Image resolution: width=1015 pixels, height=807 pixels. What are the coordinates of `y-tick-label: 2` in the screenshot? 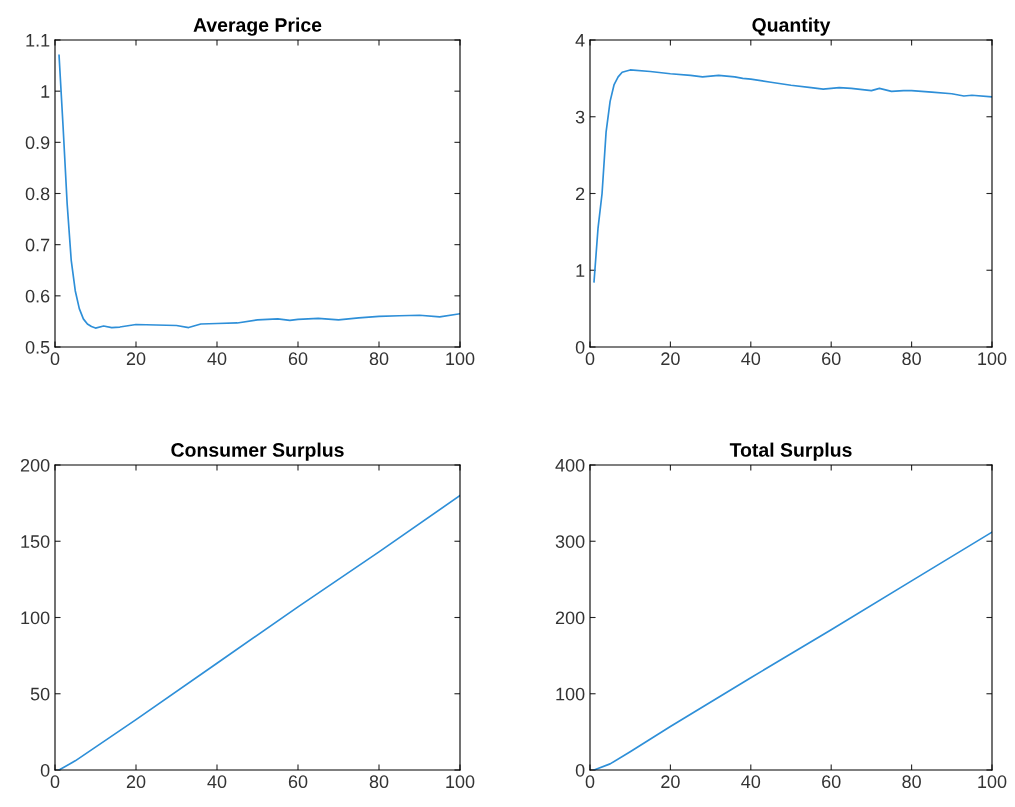 It's located at (580, 194).